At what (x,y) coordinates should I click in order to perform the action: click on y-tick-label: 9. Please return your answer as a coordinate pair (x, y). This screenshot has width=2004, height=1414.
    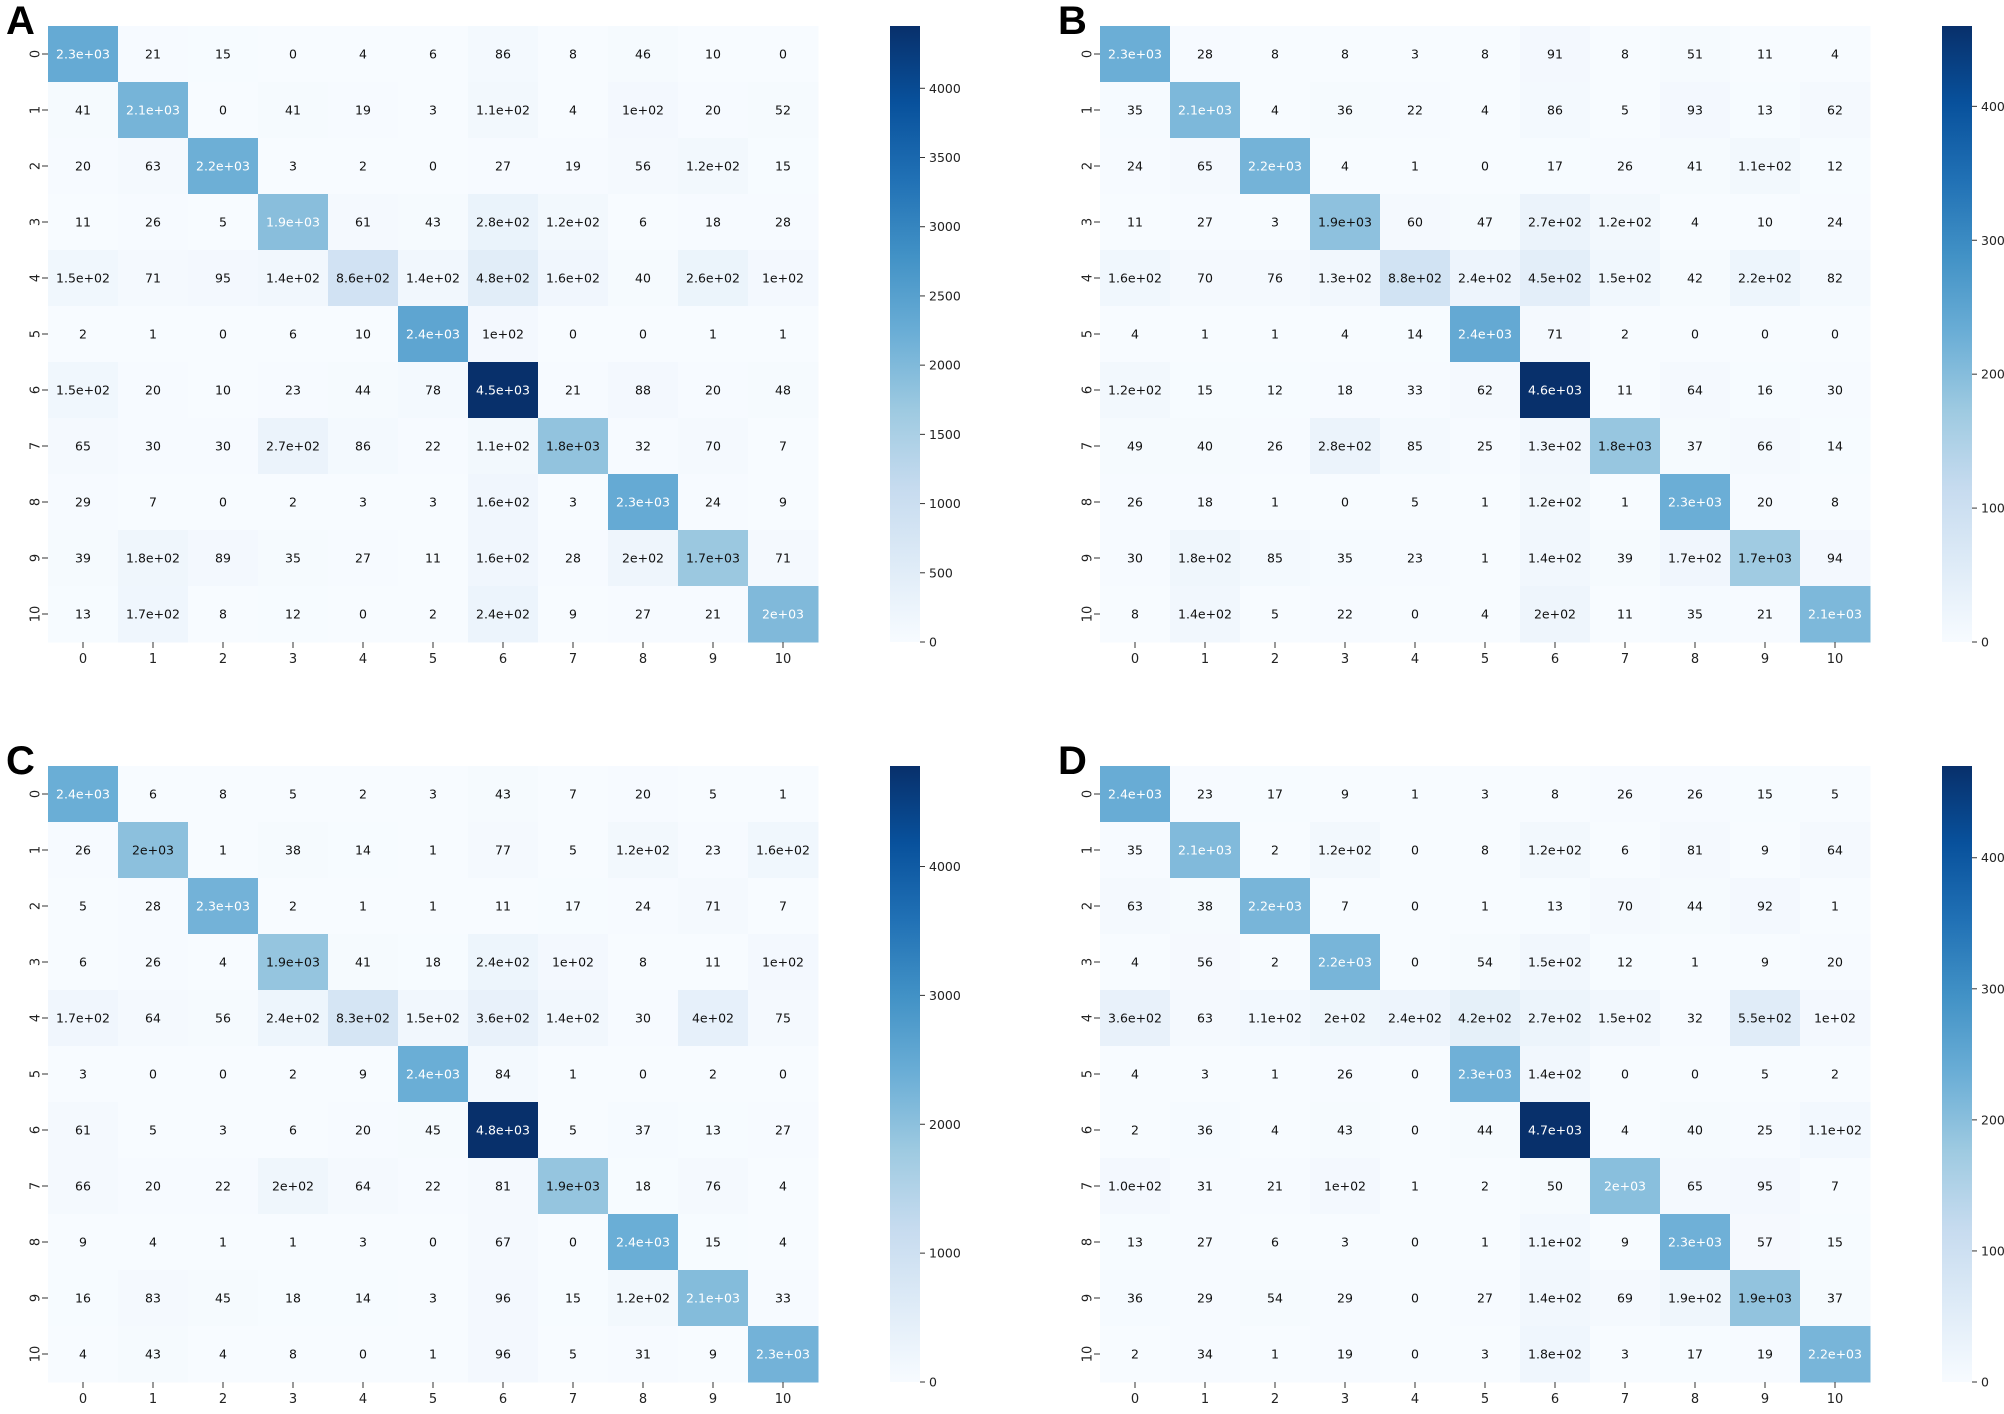
    Looking at the image, I should click on (1088, 1298).